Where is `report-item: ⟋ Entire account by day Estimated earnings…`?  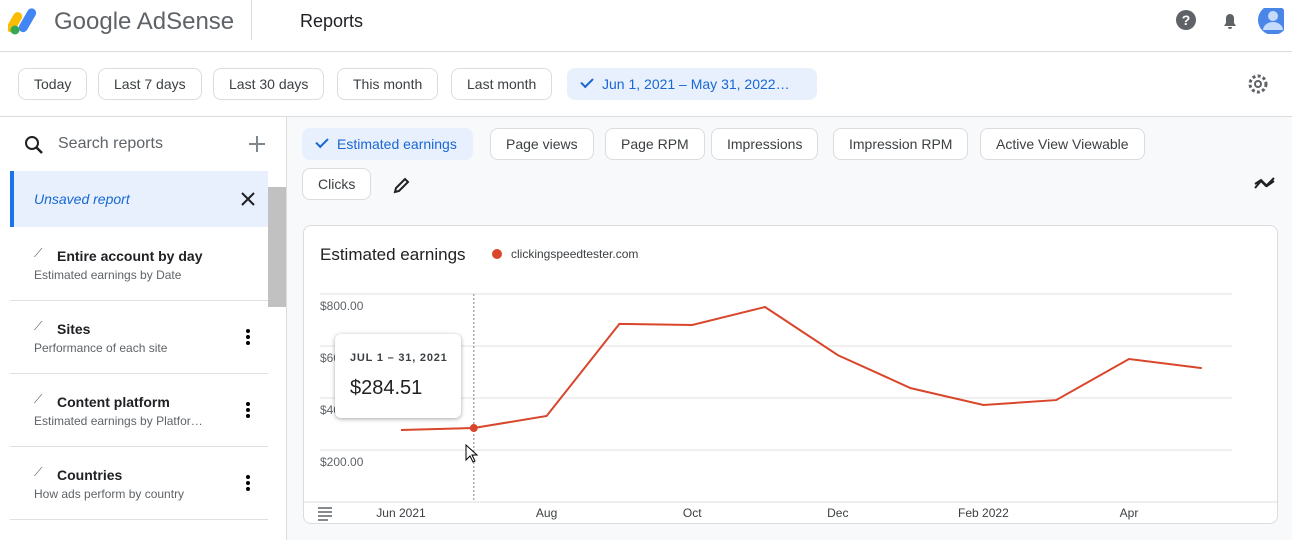
report-item: ⟋ Entire account by day Estimated earnings… is located at coordinates (139, 264).